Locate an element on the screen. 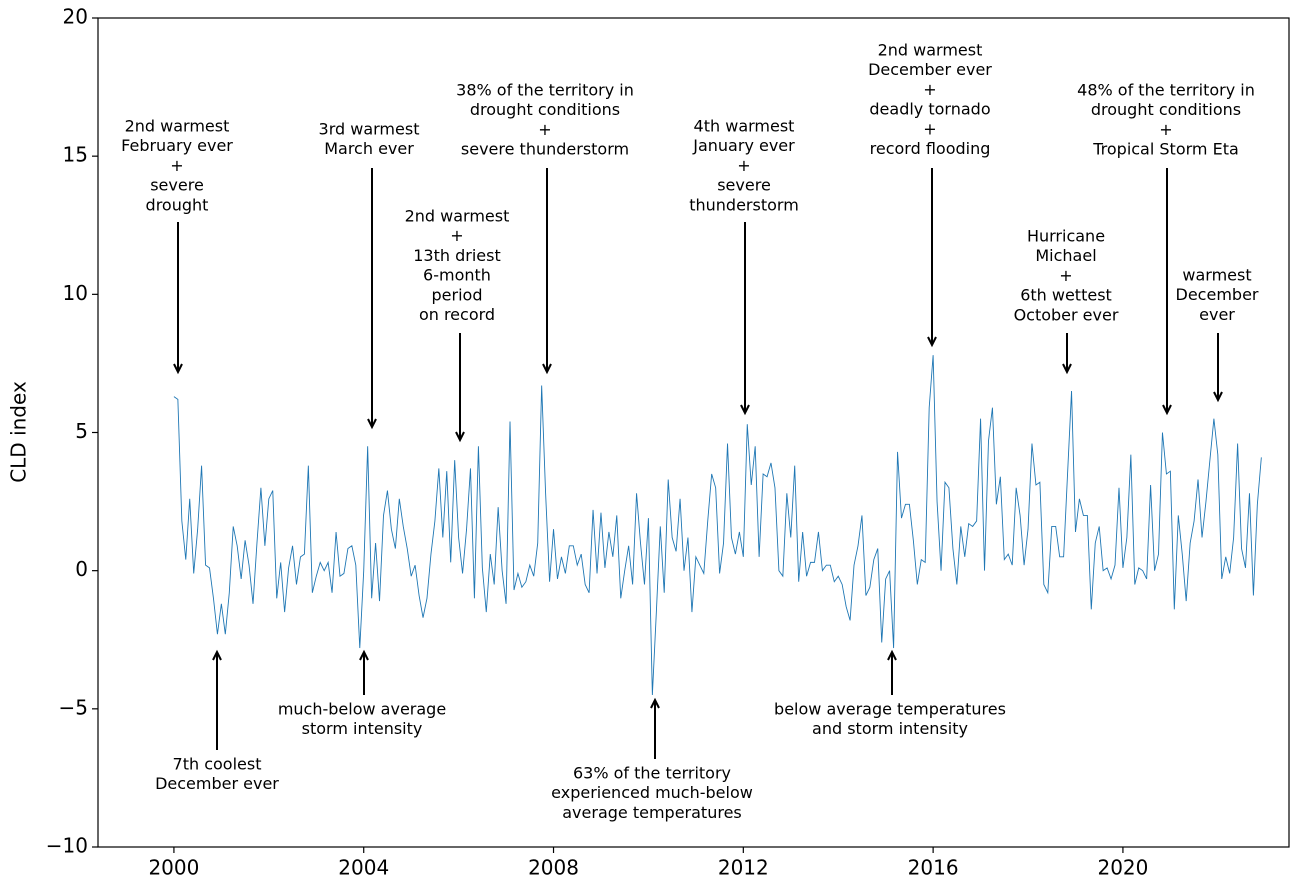  annotation-text: severe thunderstorm is located at coordinates (545, 149).